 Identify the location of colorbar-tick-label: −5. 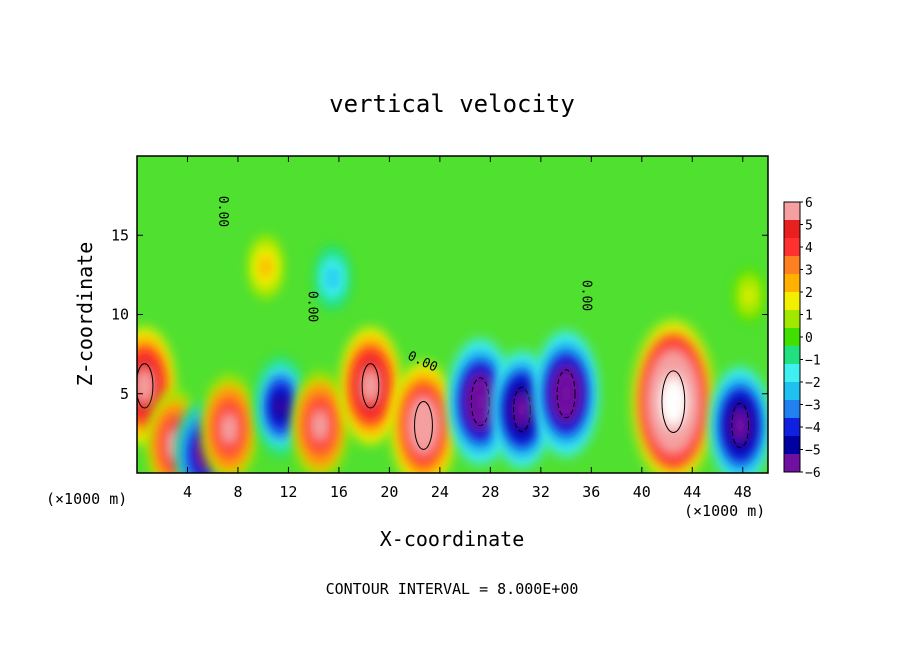
(813, 451).